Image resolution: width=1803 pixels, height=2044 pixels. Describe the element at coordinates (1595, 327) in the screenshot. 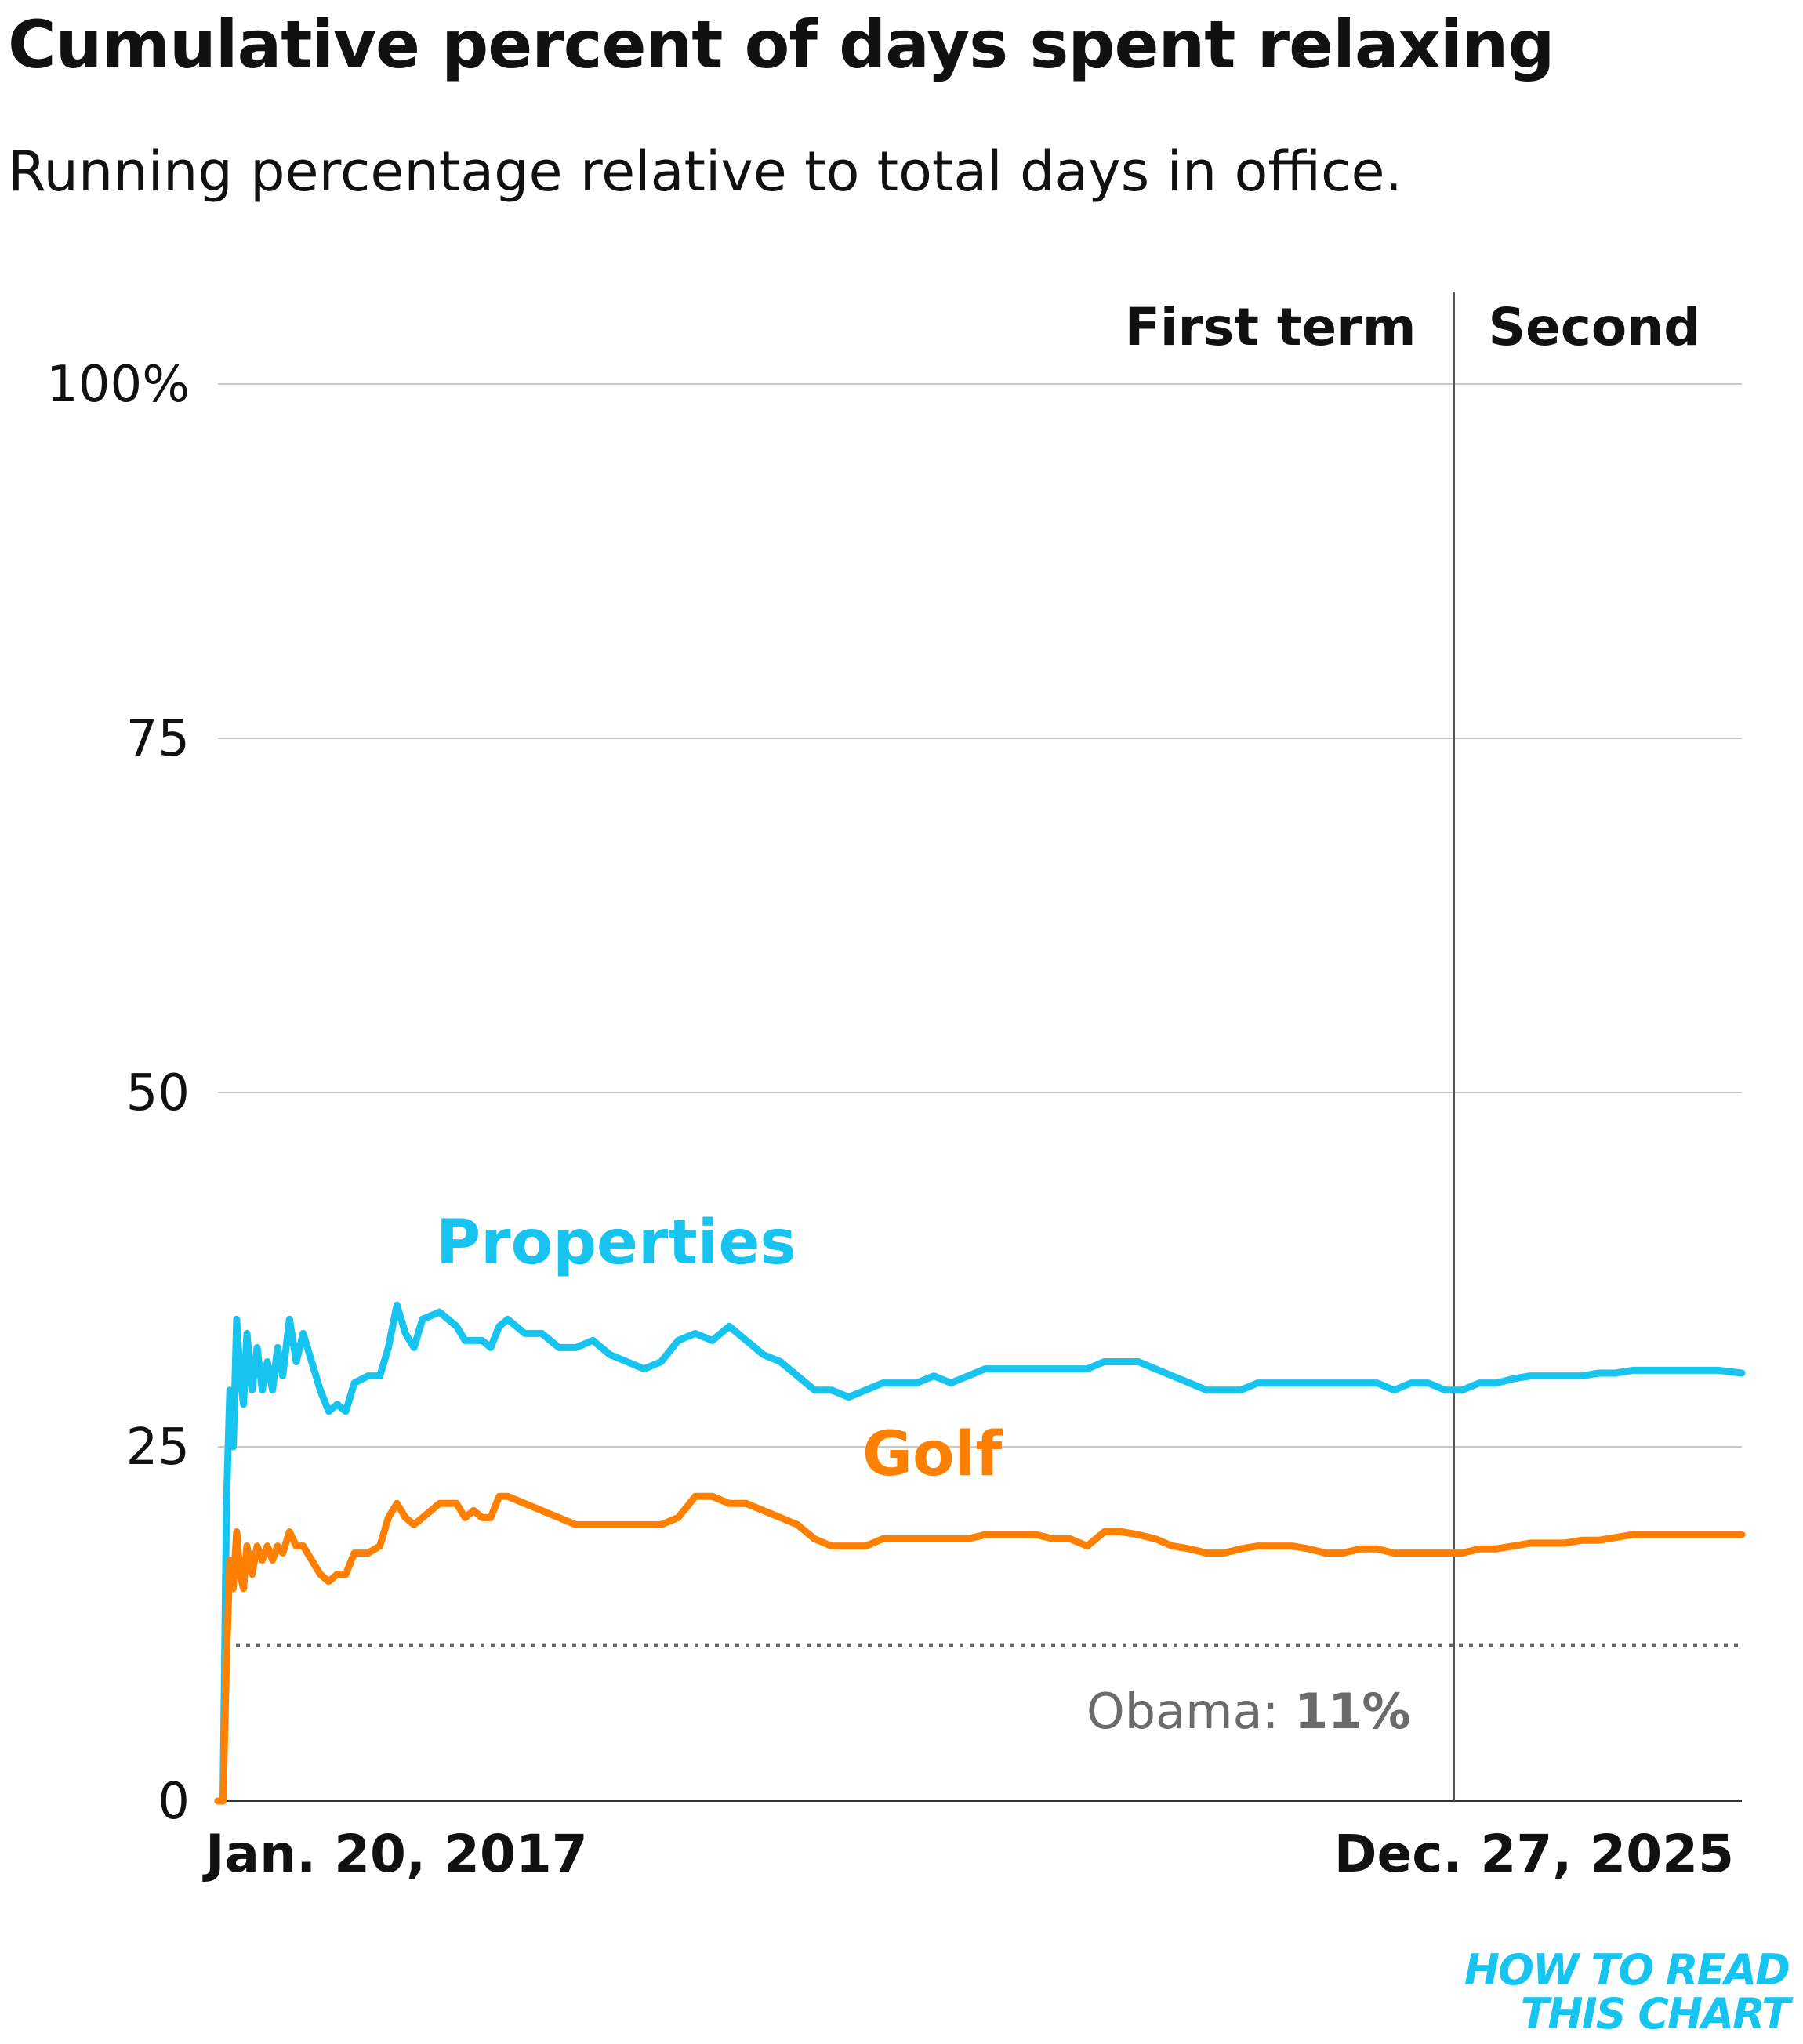

I see `second-term-label: Second` at that location.